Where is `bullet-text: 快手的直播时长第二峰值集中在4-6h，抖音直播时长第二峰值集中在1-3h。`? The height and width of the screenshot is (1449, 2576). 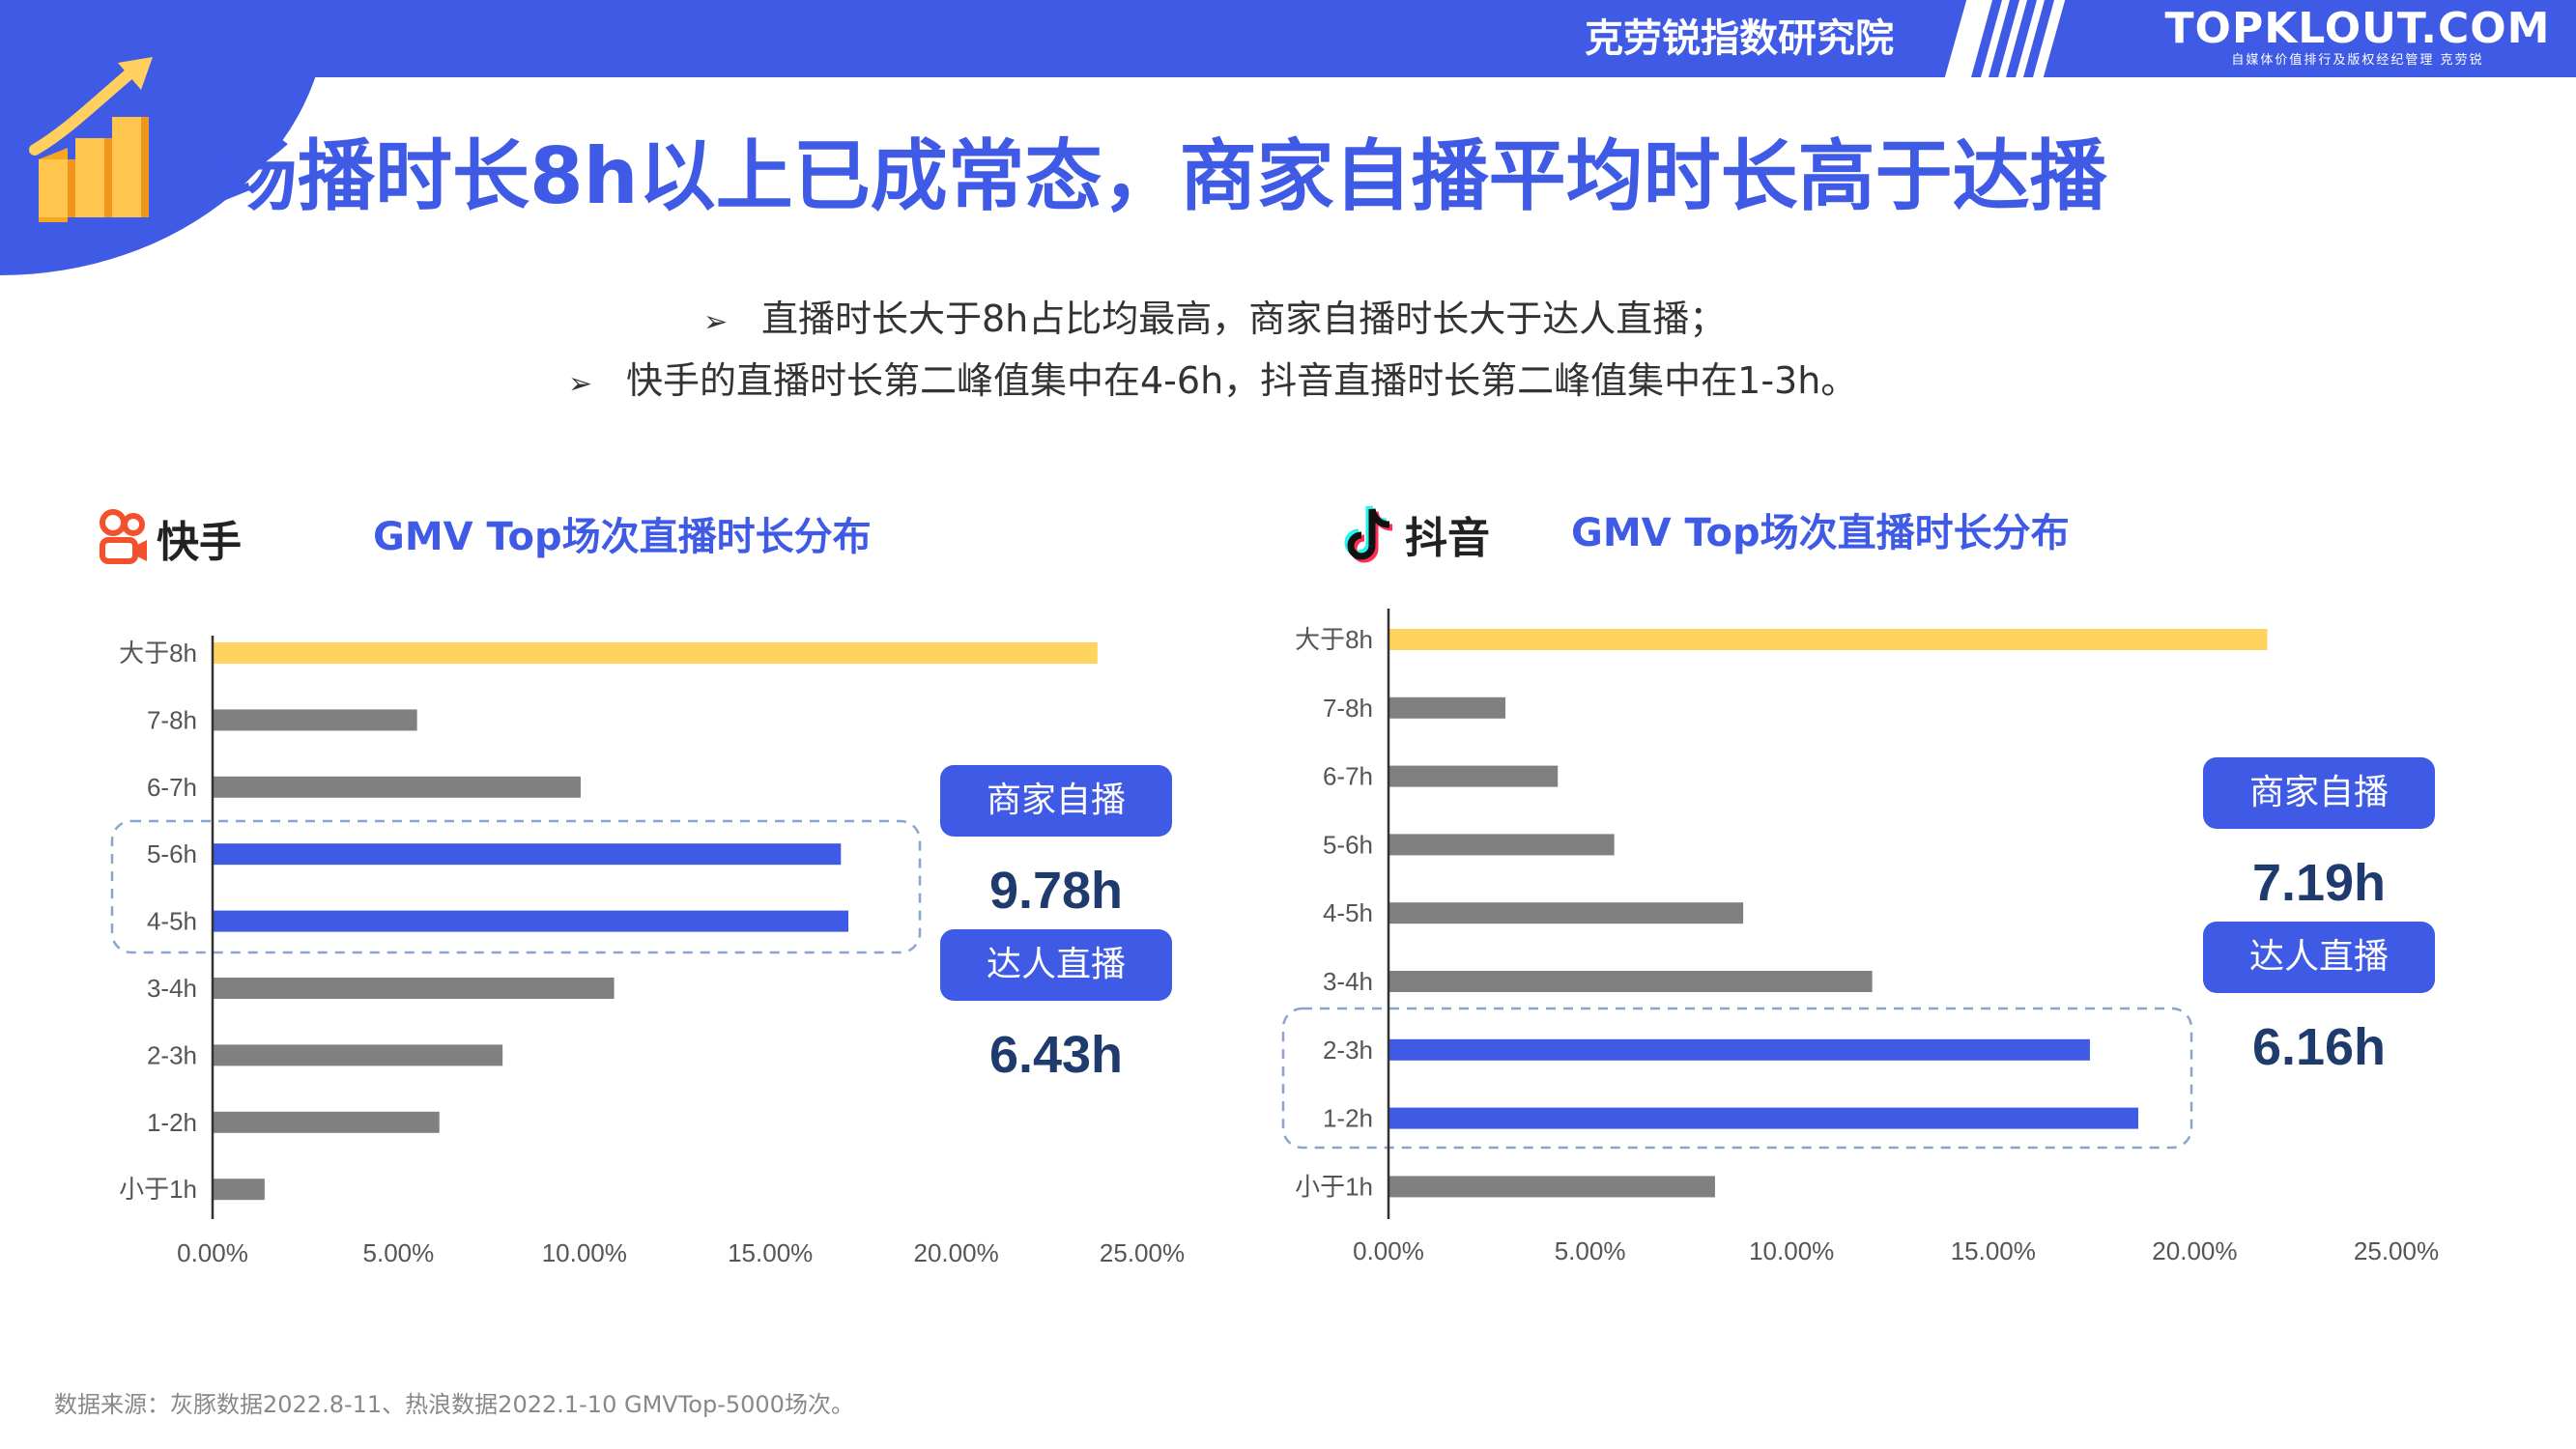 bullet-text: 快手的直播时长第二峰值集中在4-6h，抖音直播时长第二峰值集中在1-3h。 is located at coordinates (1242, 380).